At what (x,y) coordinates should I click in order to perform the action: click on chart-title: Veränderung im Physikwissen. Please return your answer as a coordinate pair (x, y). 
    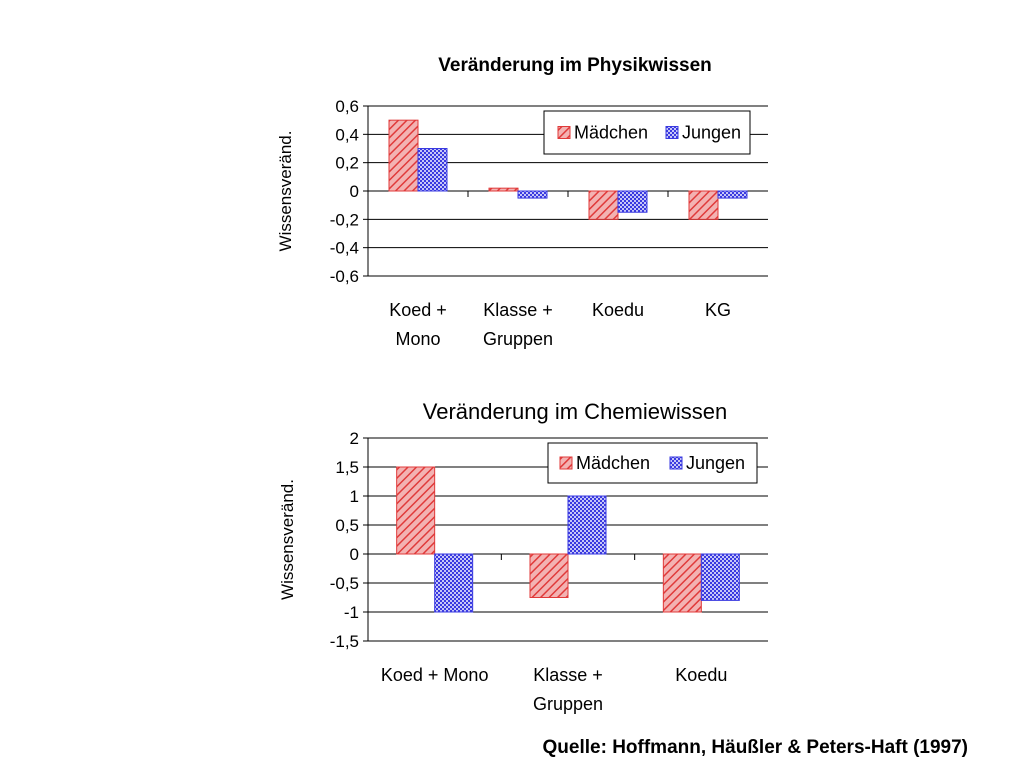
    Looking at the image, I should click on (575, 65).